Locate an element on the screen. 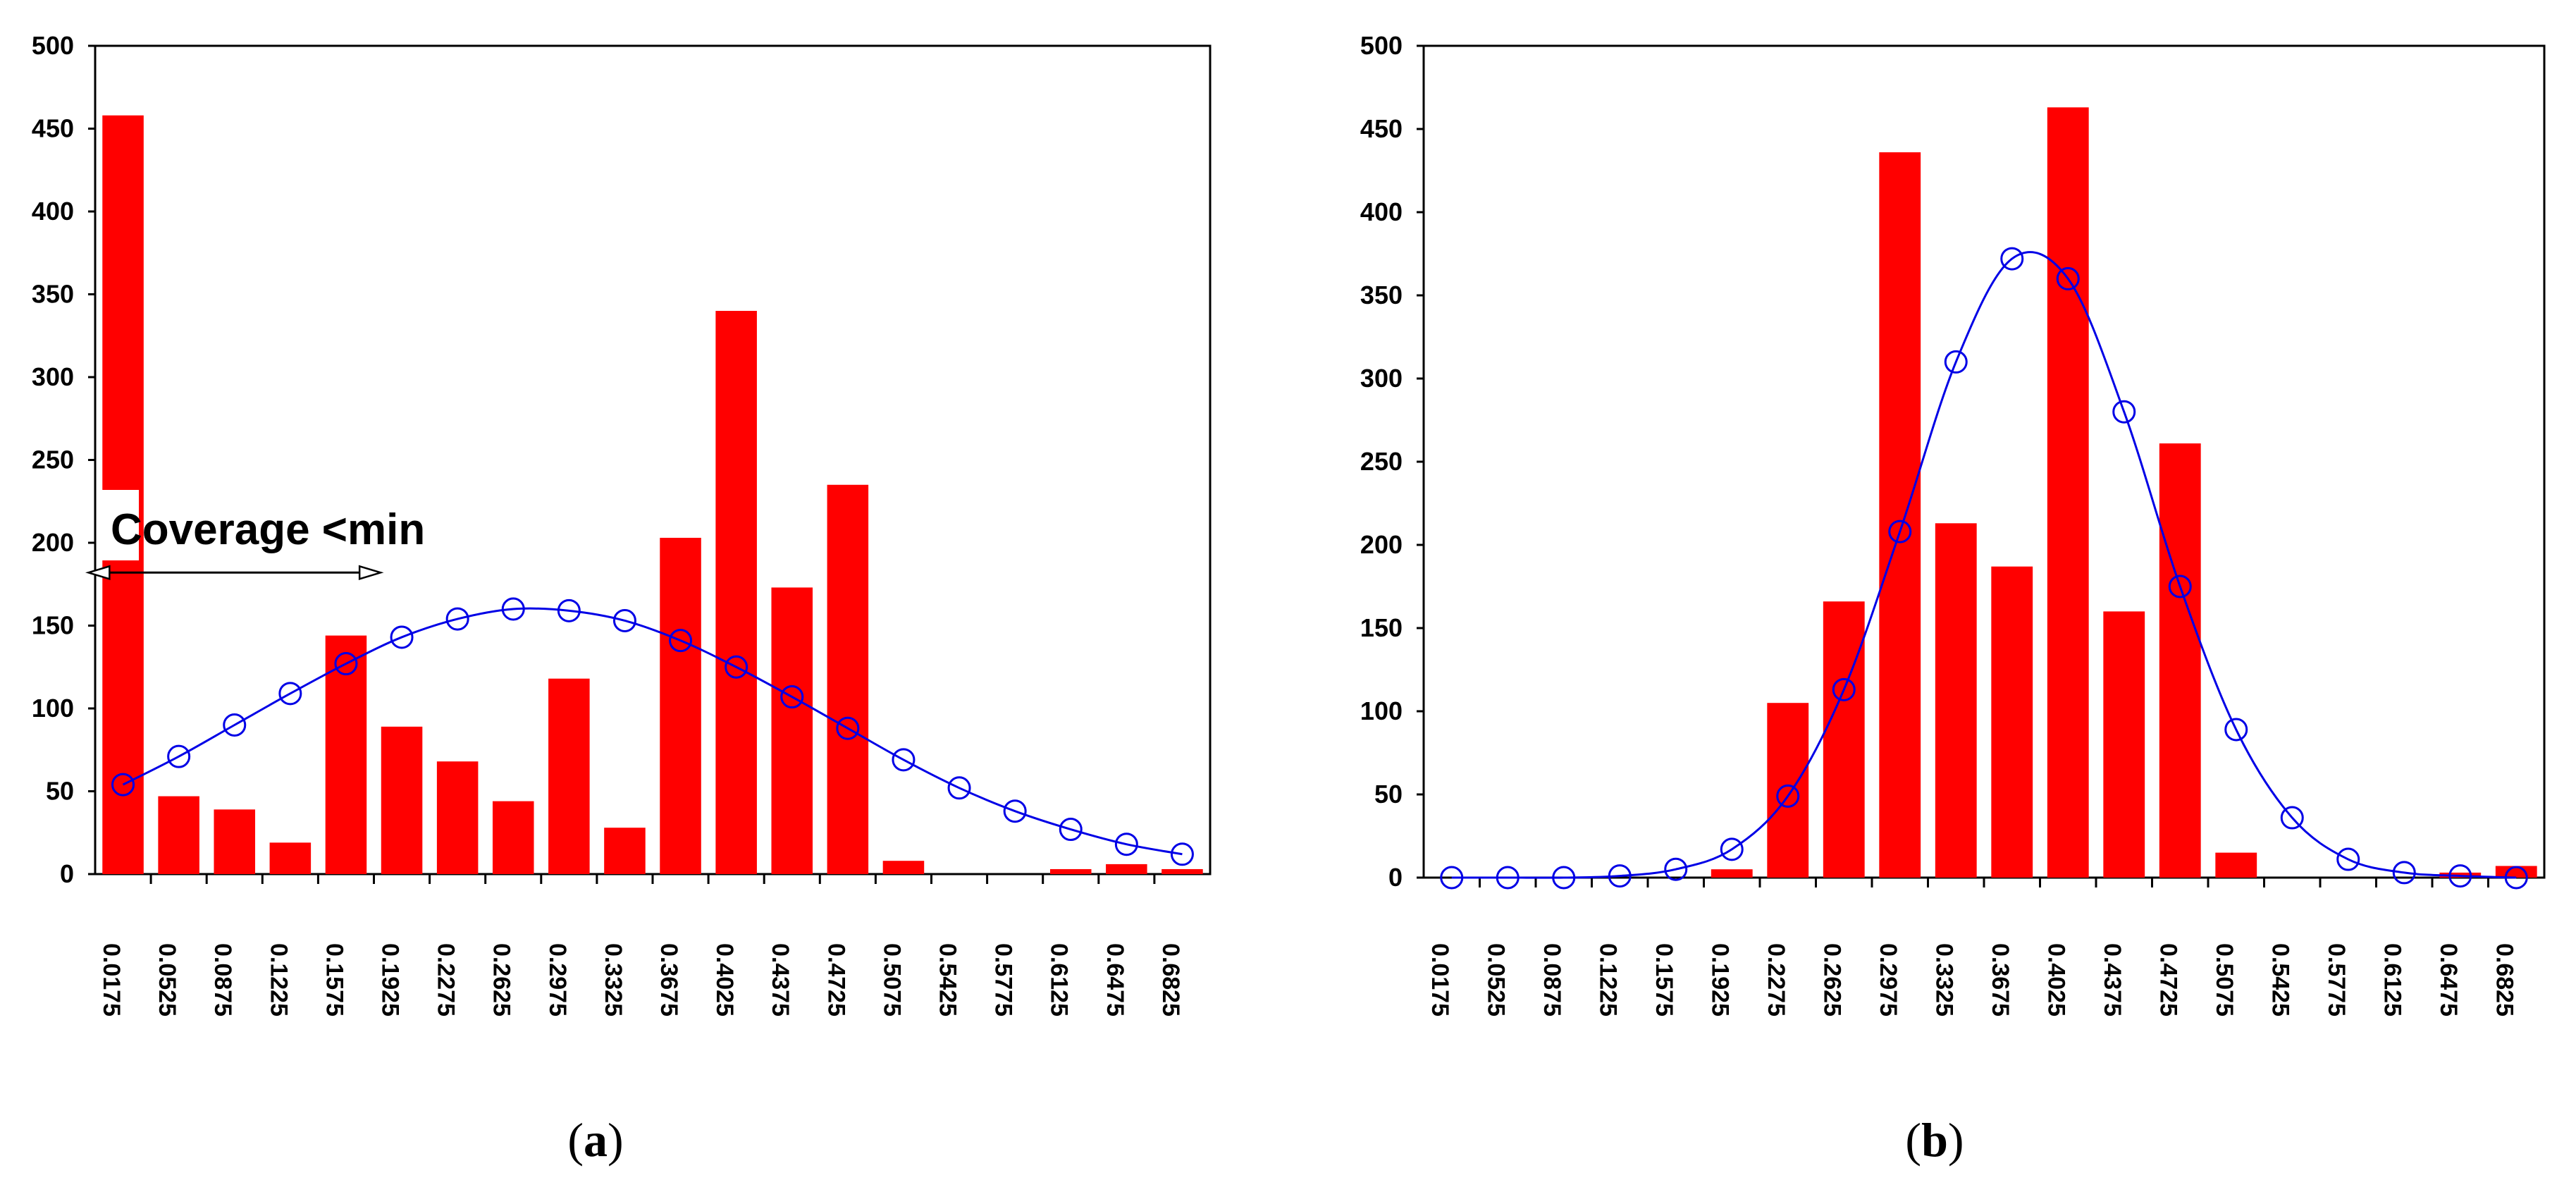 The width and height of the screenshot is (2576, 1192). y-tick-label: 100 is located at coordinates (53, 708).